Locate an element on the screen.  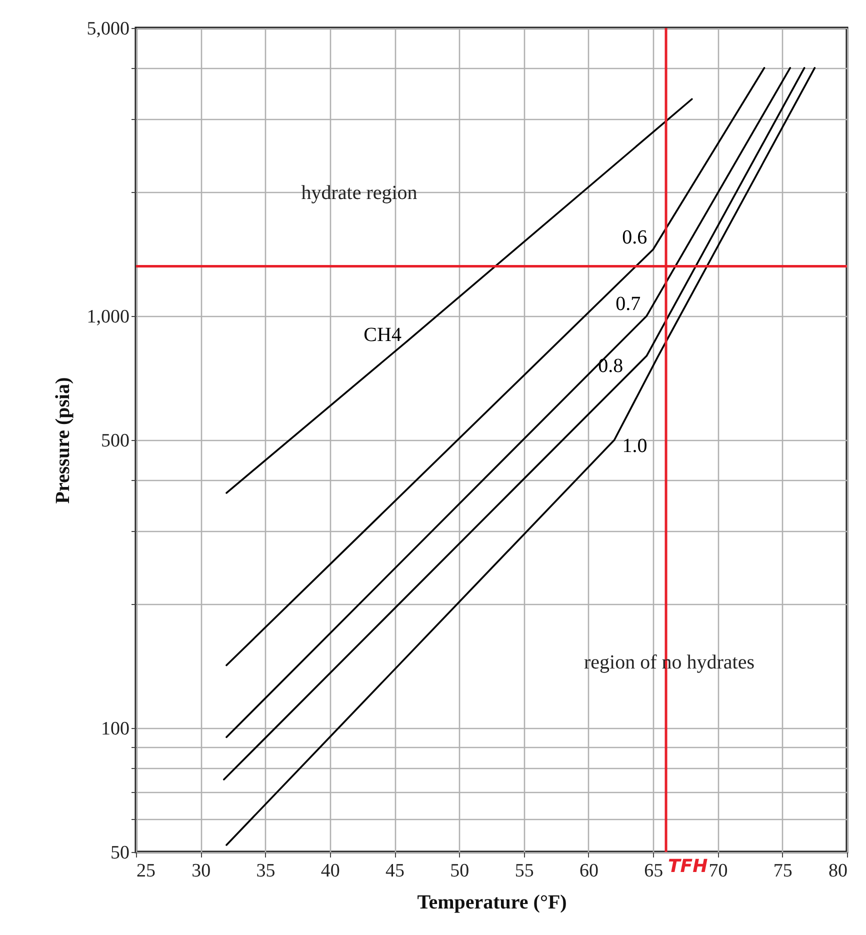
series-label: 0.7 is located at coordinates (628, 303).